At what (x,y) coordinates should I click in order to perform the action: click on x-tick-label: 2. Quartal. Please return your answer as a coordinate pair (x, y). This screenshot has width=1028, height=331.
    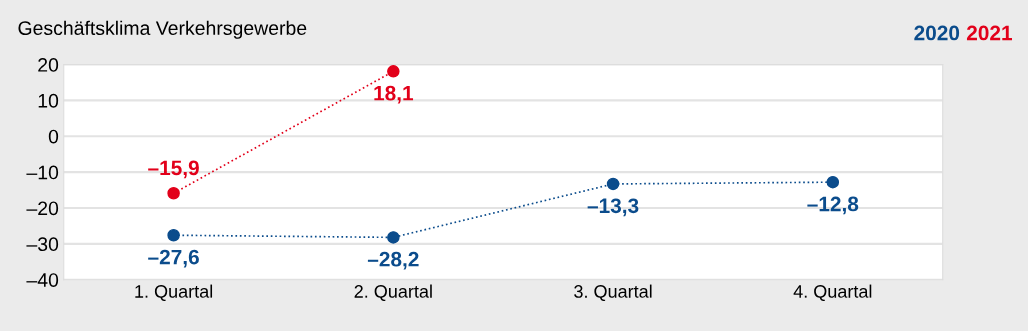
    Looking at the image, I should click on (393, 293).